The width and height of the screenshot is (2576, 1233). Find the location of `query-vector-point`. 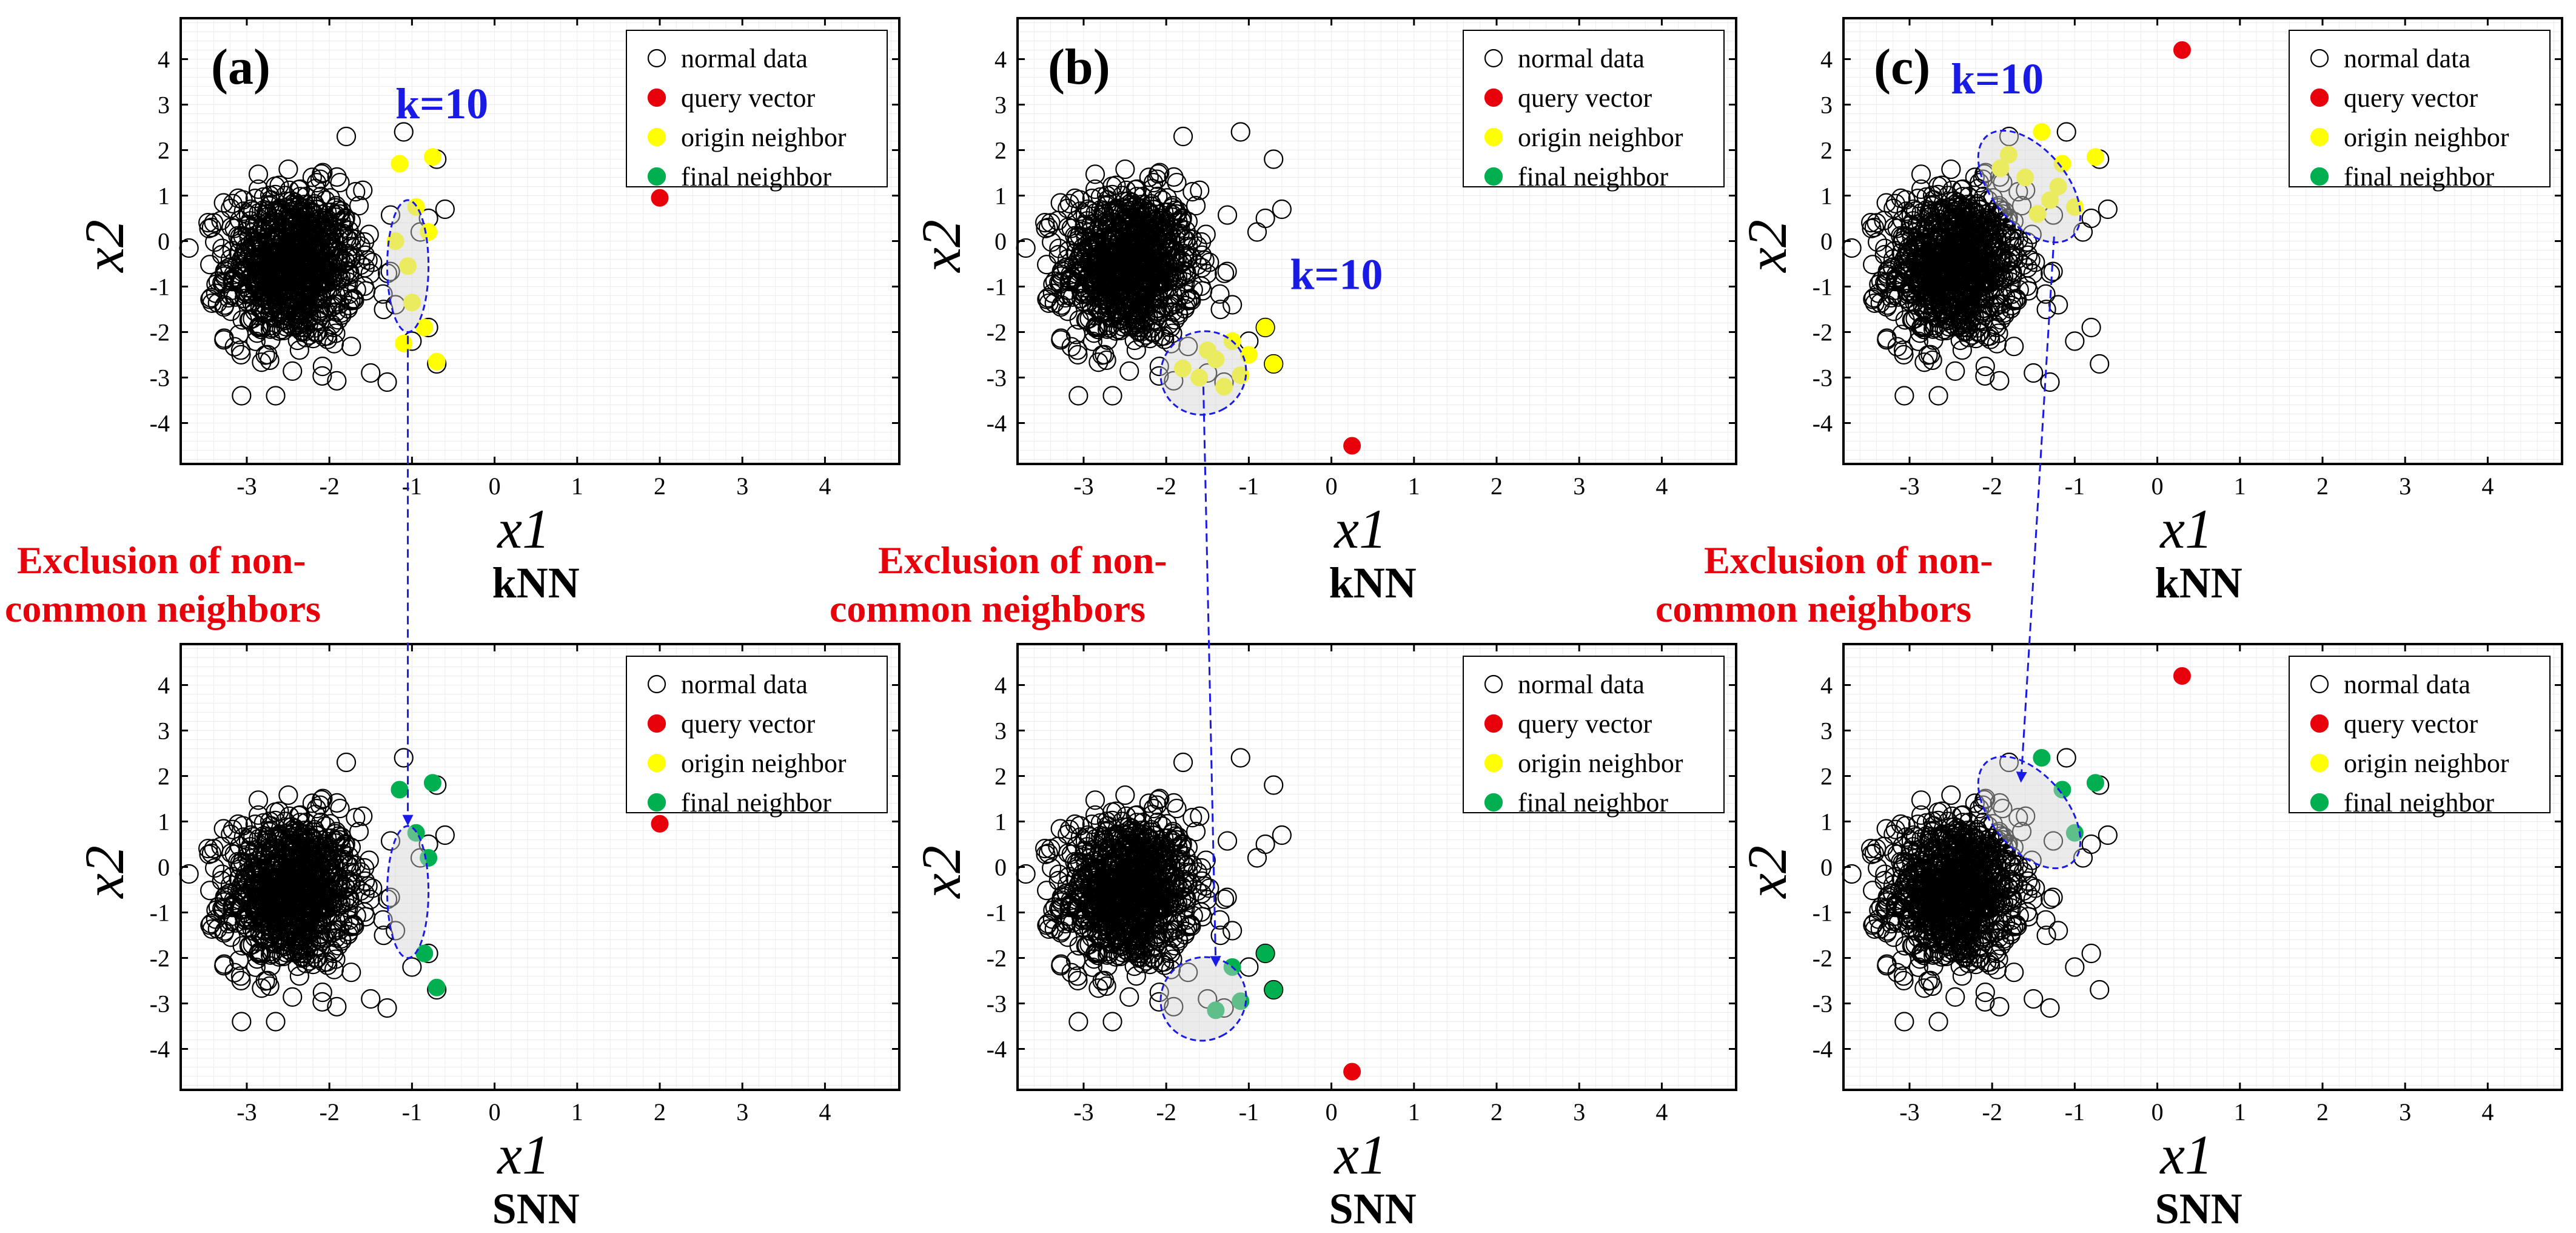

query-vector-point is located at coordinates (1352, 1072).